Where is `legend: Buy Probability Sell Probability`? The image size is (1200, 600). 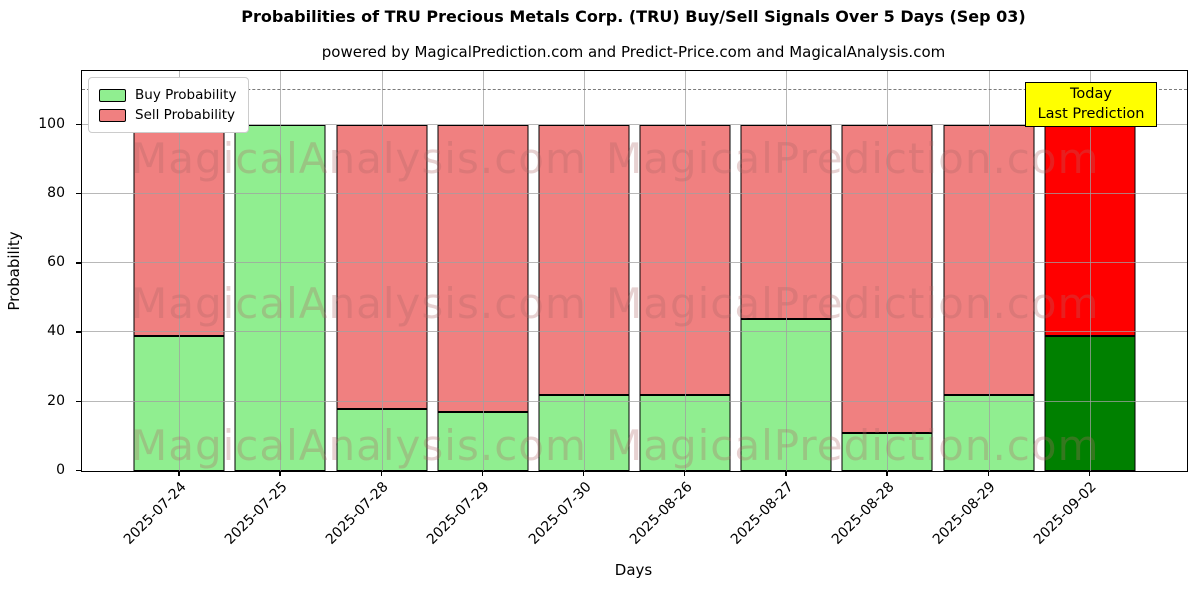 legend: Buy Probability Sell Probability is located at coordinates (169, 105).